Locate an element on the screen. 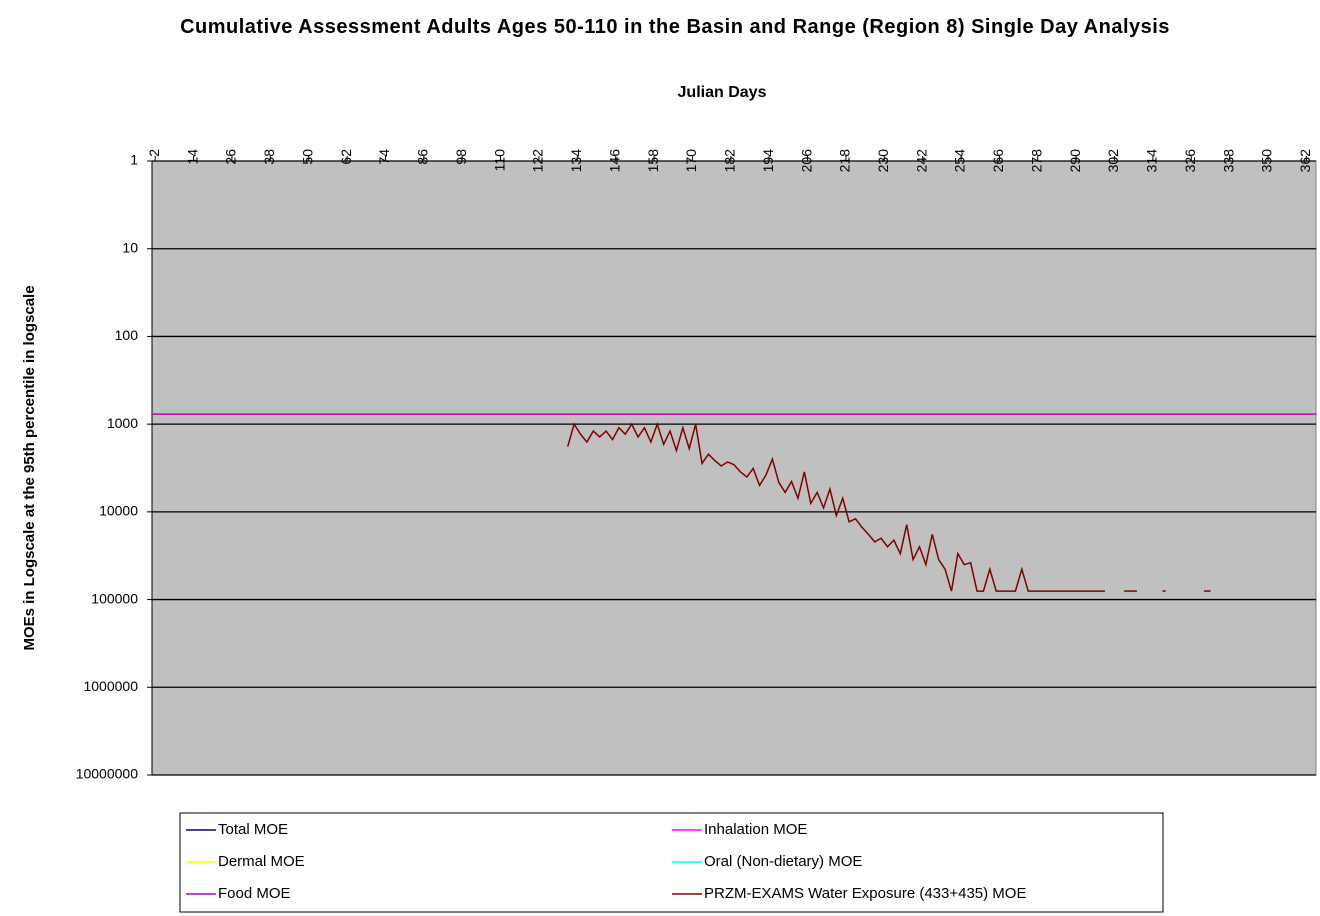  x-tick-label: 242 is located at coordinates (921, 161).